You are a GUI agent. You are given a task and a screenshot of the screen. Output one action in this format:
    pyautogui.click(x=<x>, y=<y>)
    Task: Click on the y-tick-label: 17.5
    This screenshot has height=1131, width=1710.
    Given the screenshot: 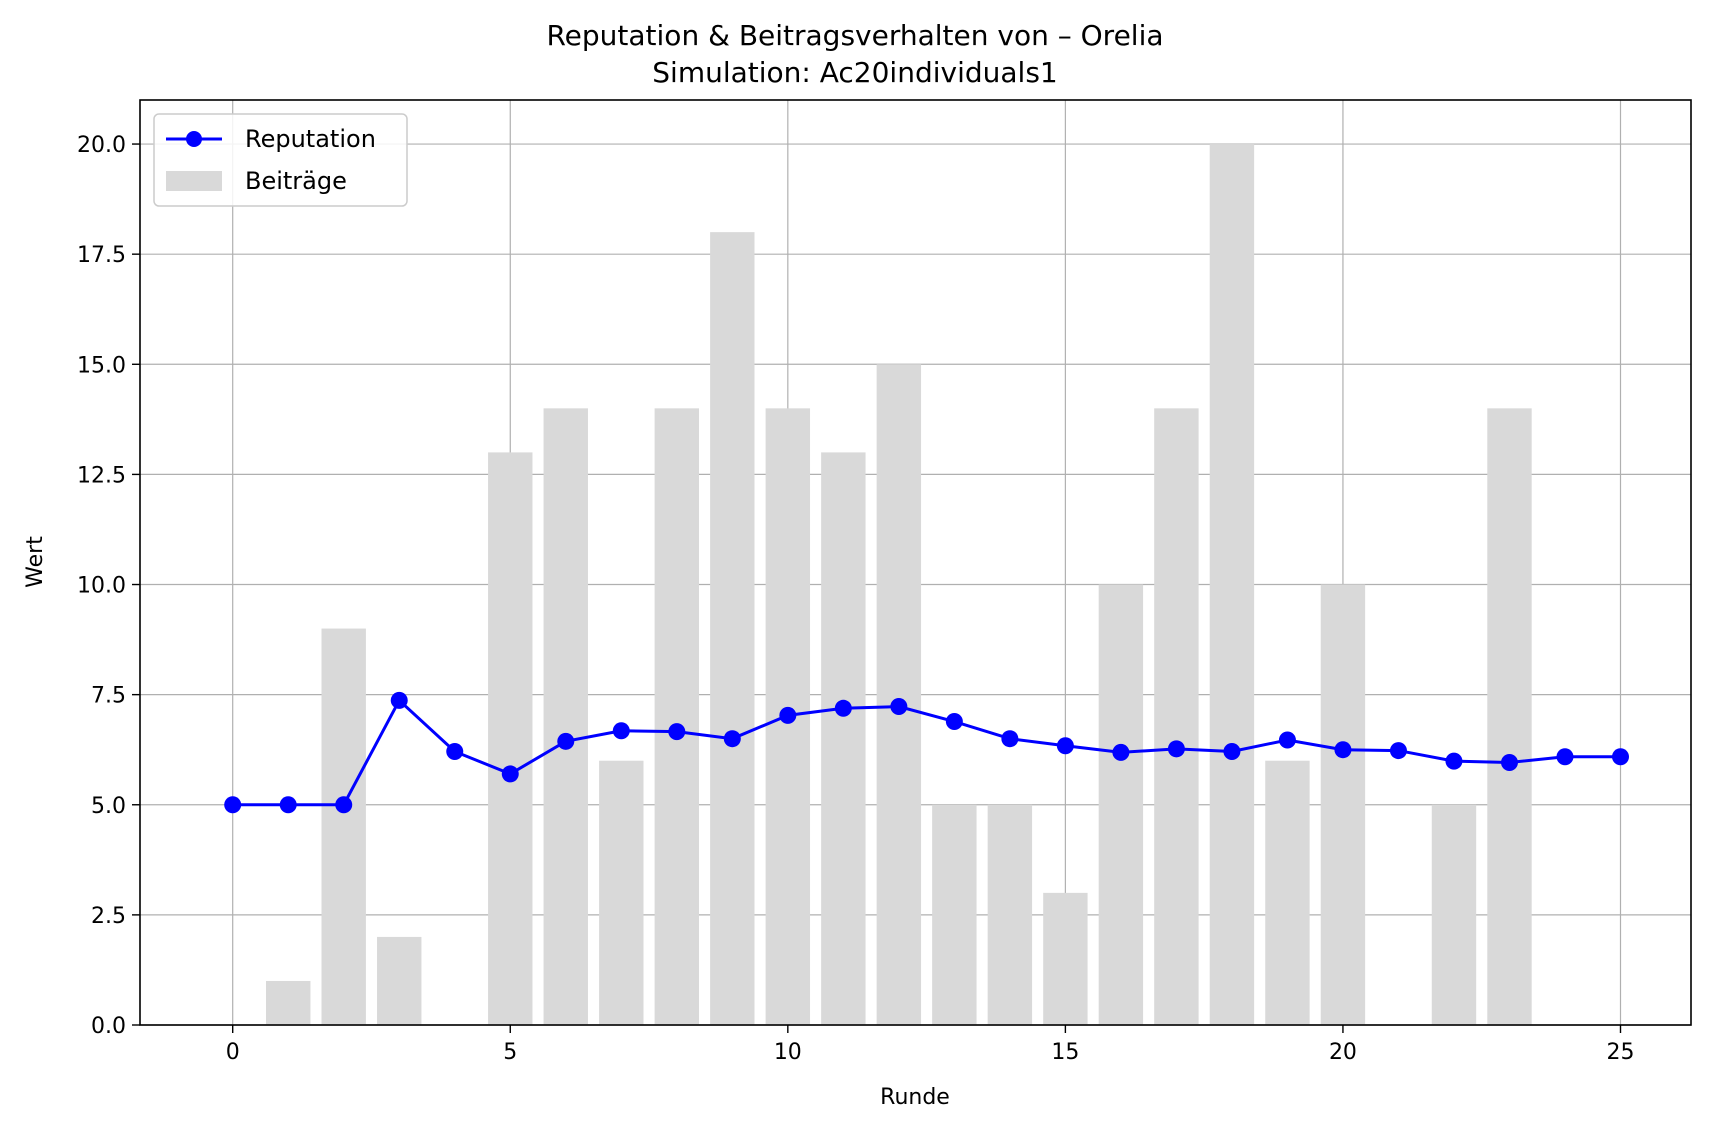 What is the action you would take?
    pyautogui.click(x=101, y=255)
    